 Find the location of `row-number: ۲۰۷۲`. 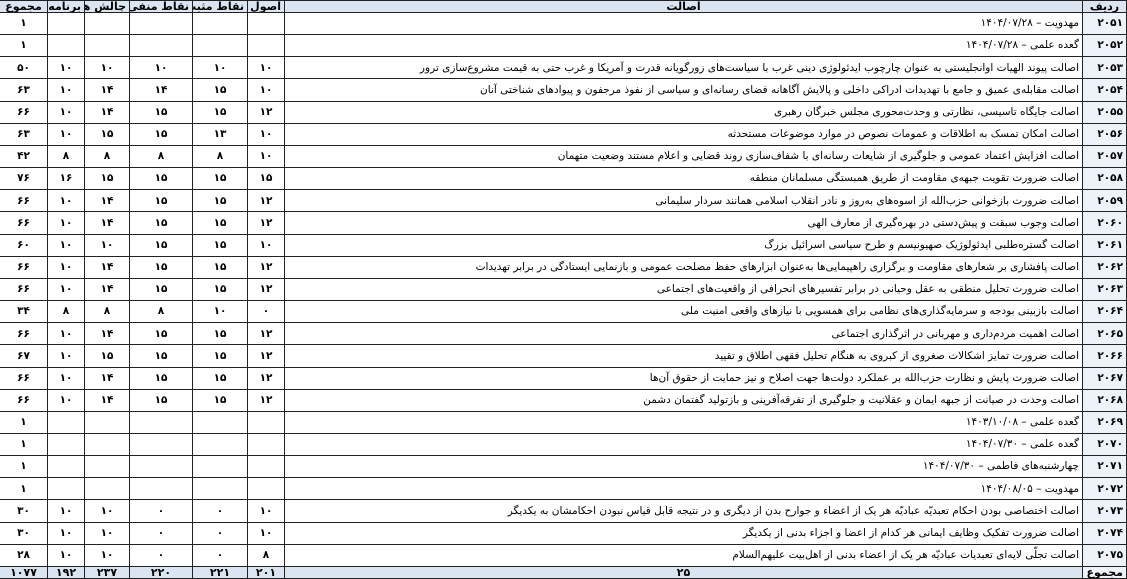

row-number: ۲۰۷۲ is located at coordinates (1104, 489).